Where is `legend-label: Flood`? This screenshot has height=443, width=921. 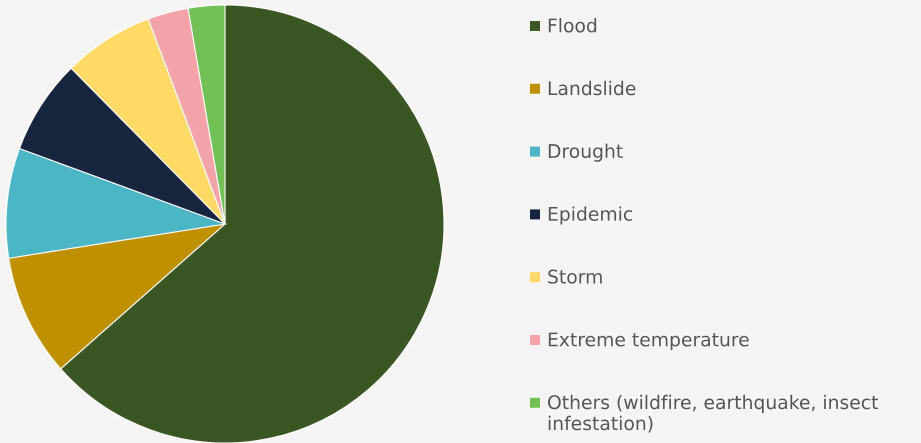 legend-label: Flood is located at coordinates (572, 25).